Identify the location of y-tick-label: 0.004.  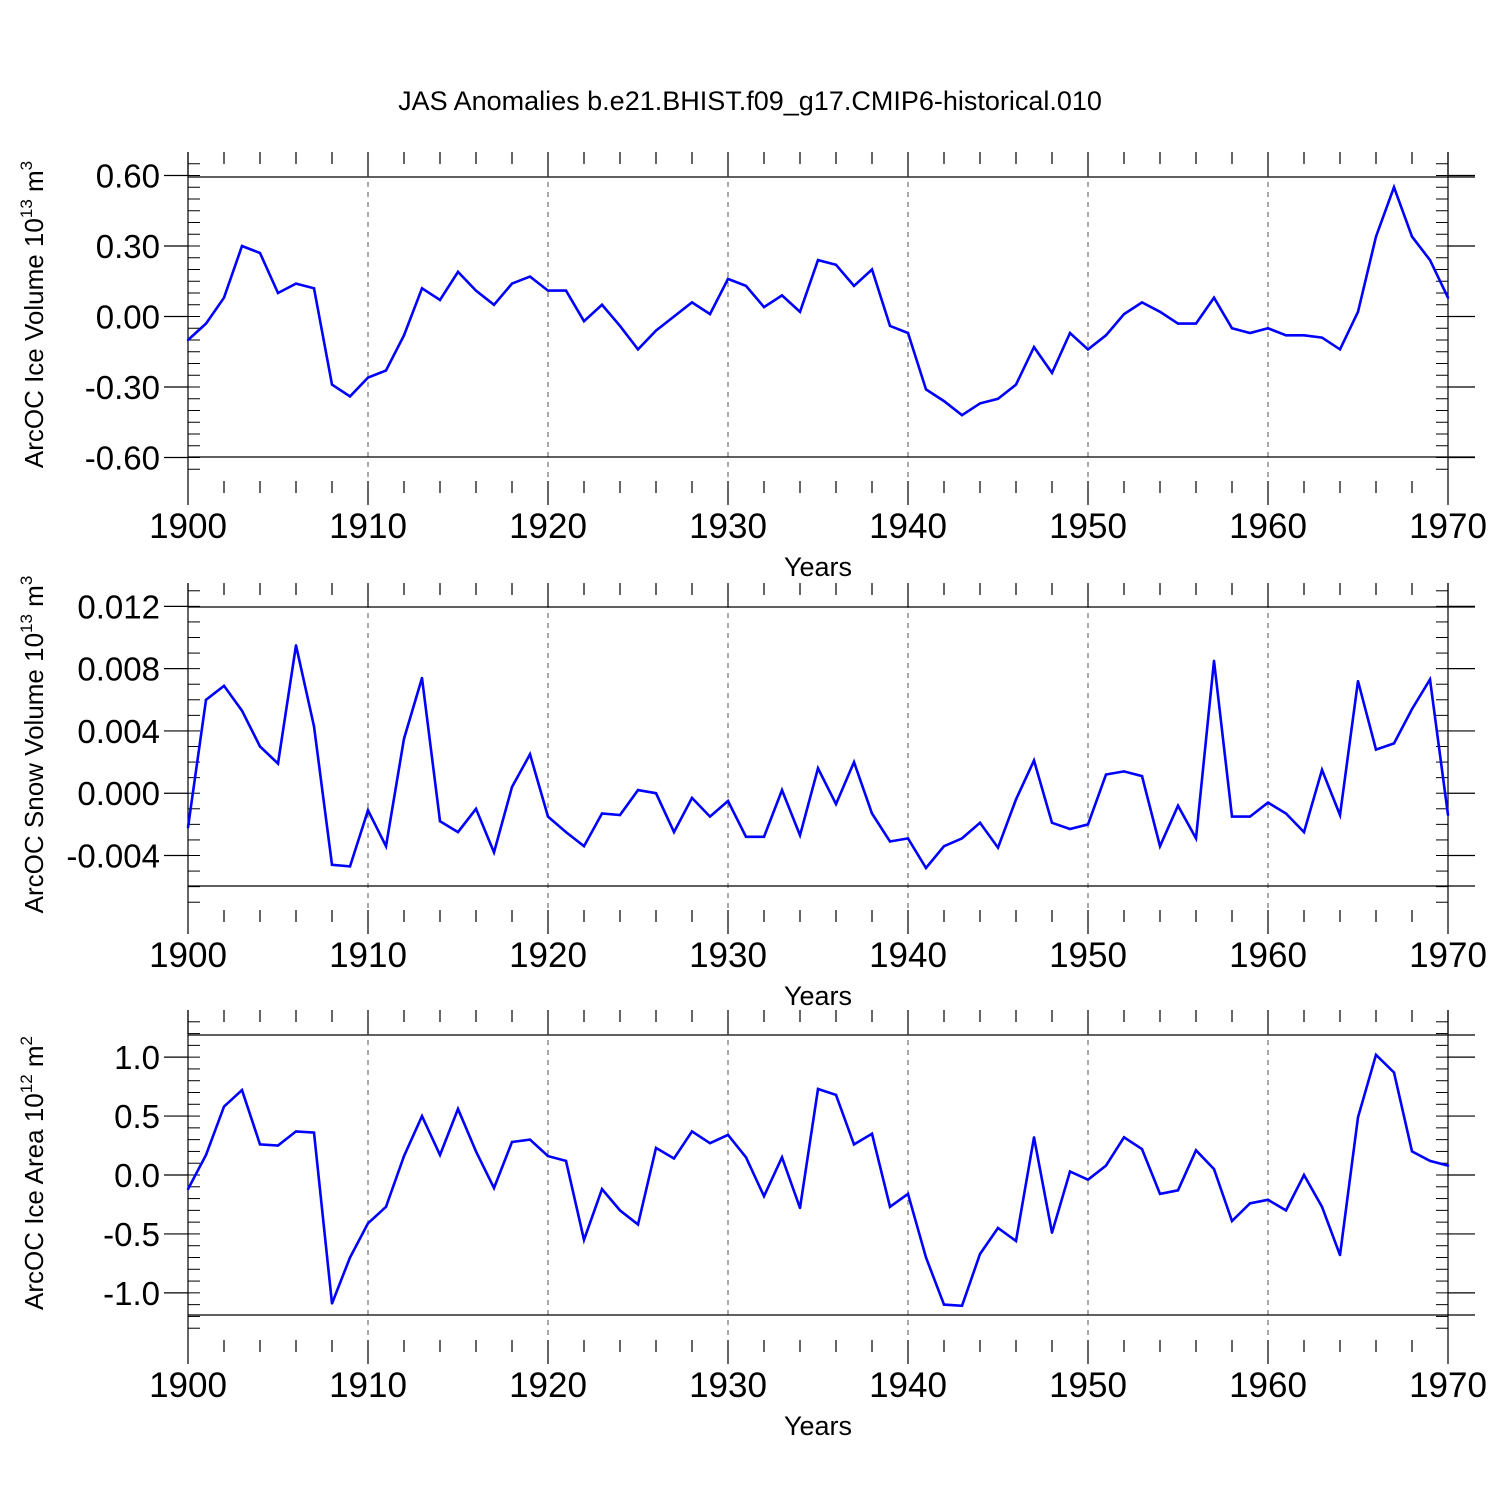
(118, 731).